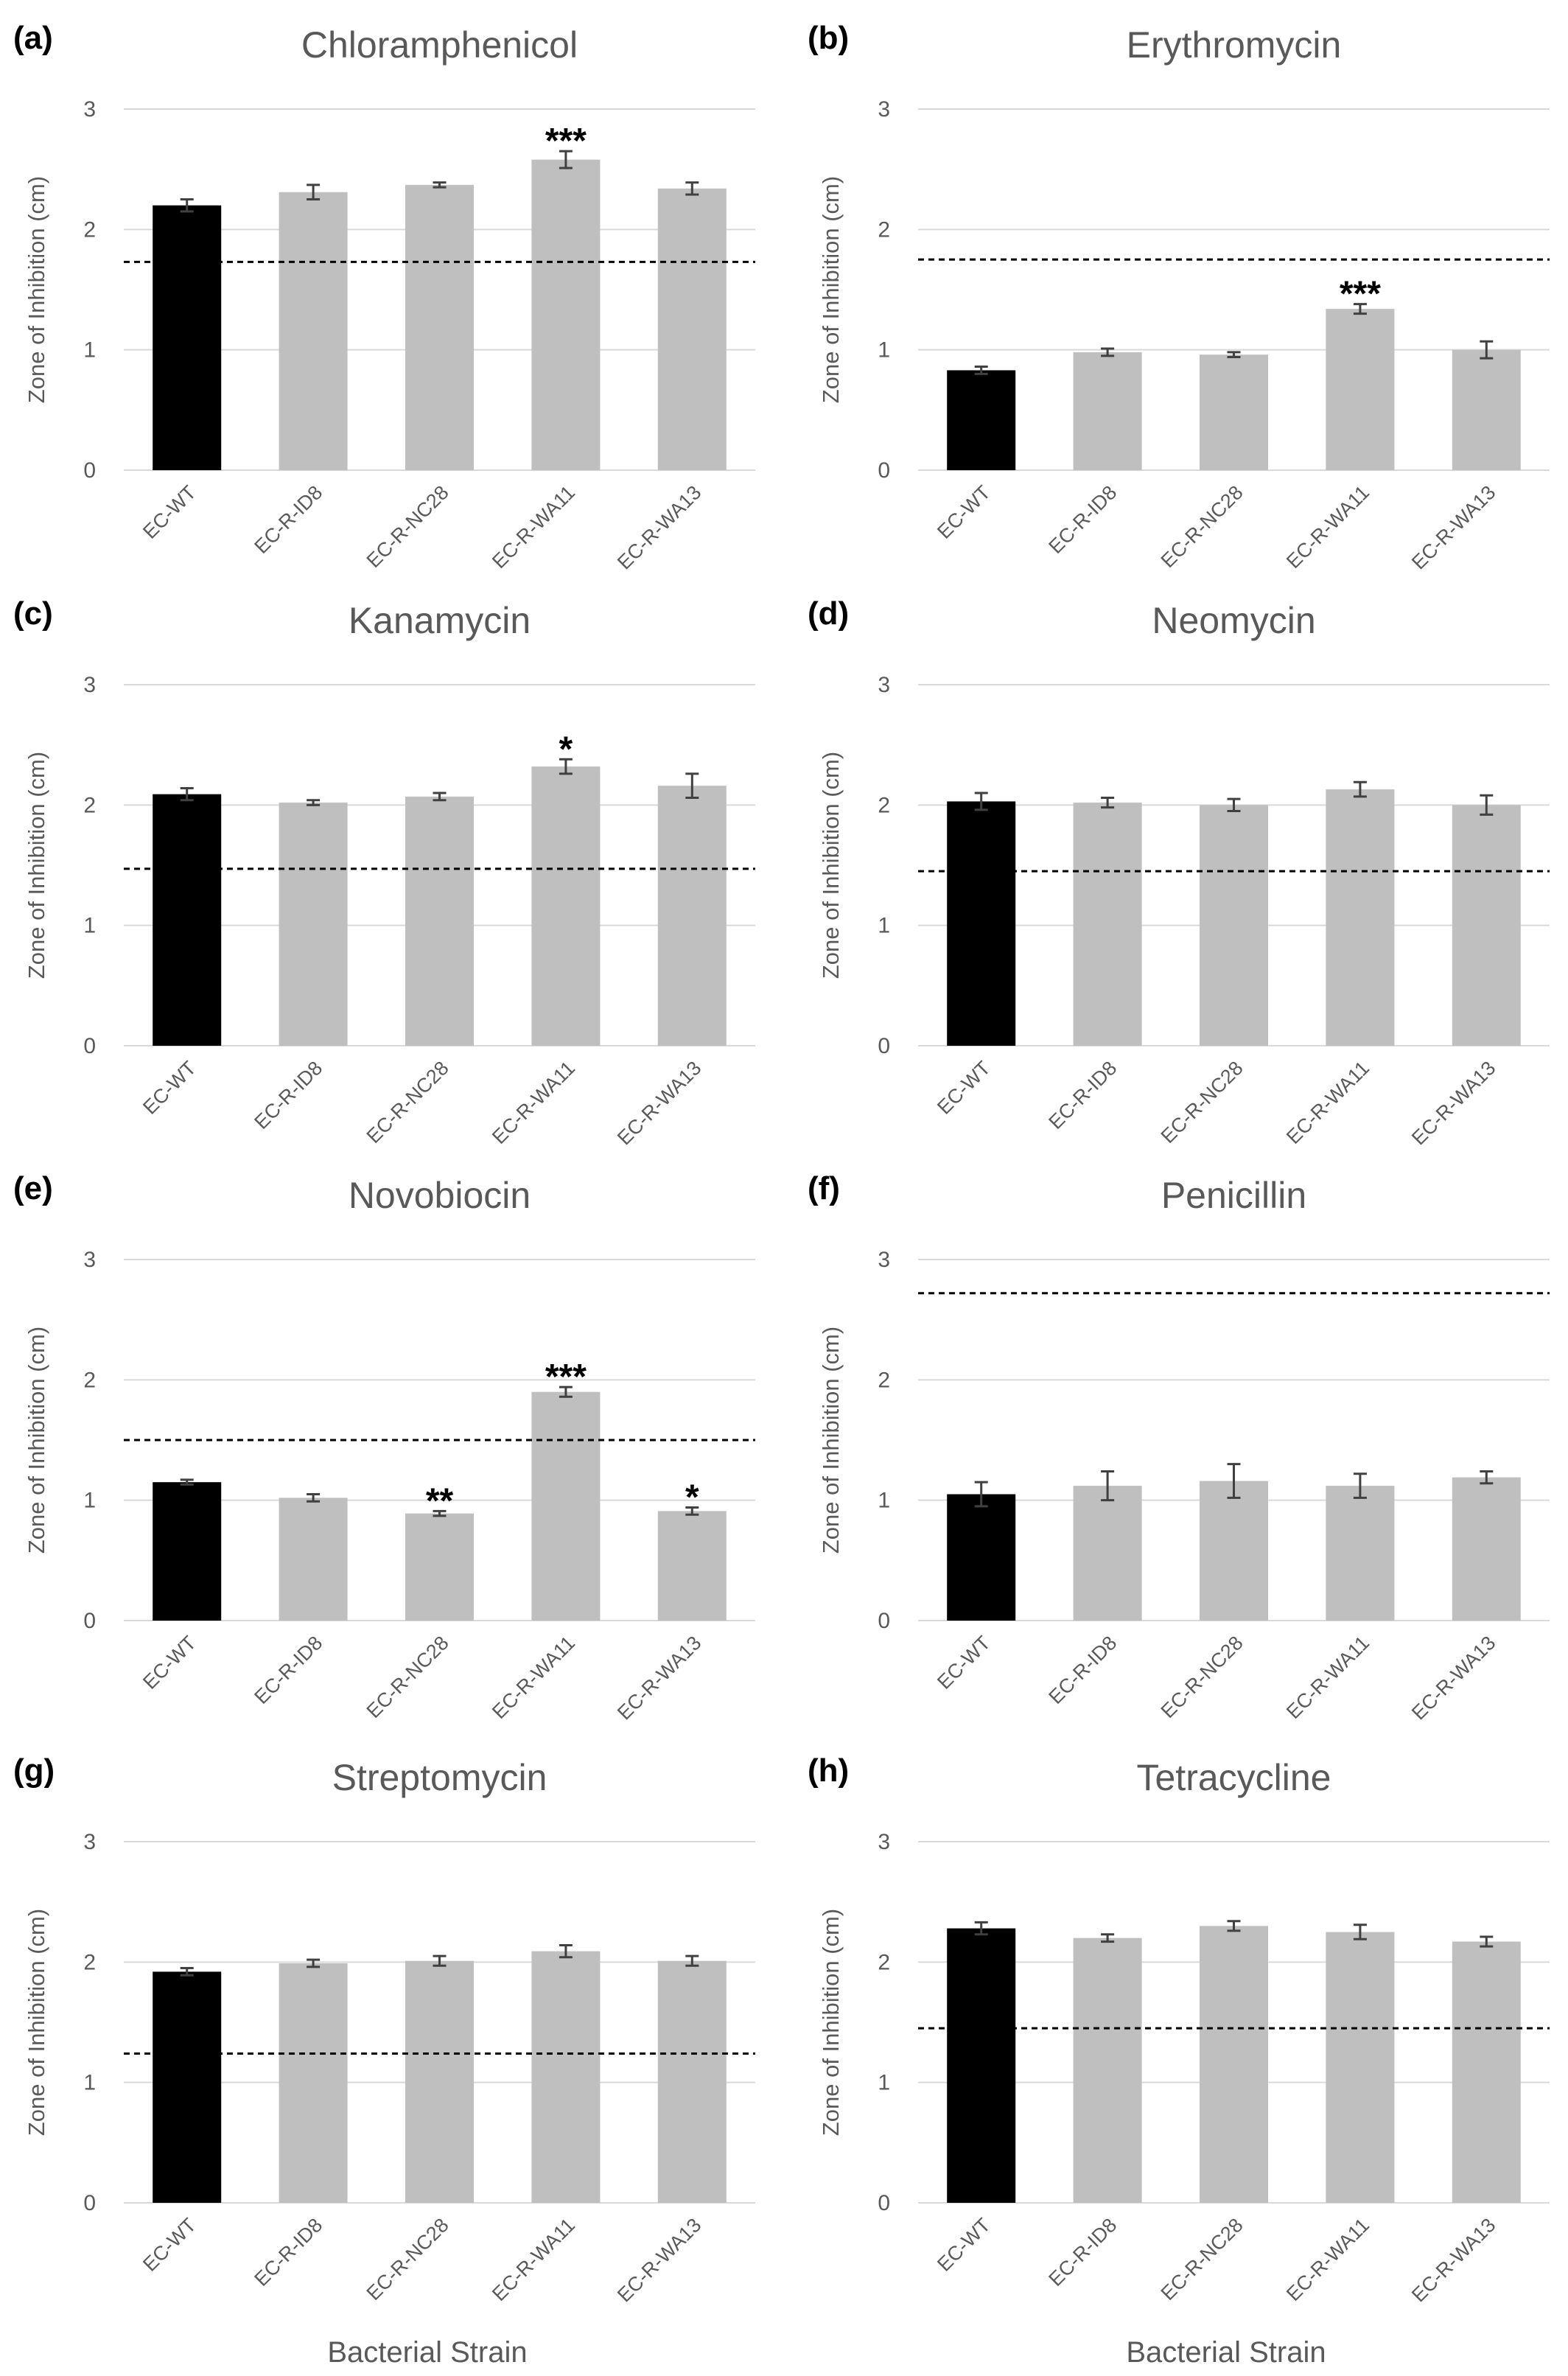  I want to click on chart-title: Penicillin, so click(1233, 1195).